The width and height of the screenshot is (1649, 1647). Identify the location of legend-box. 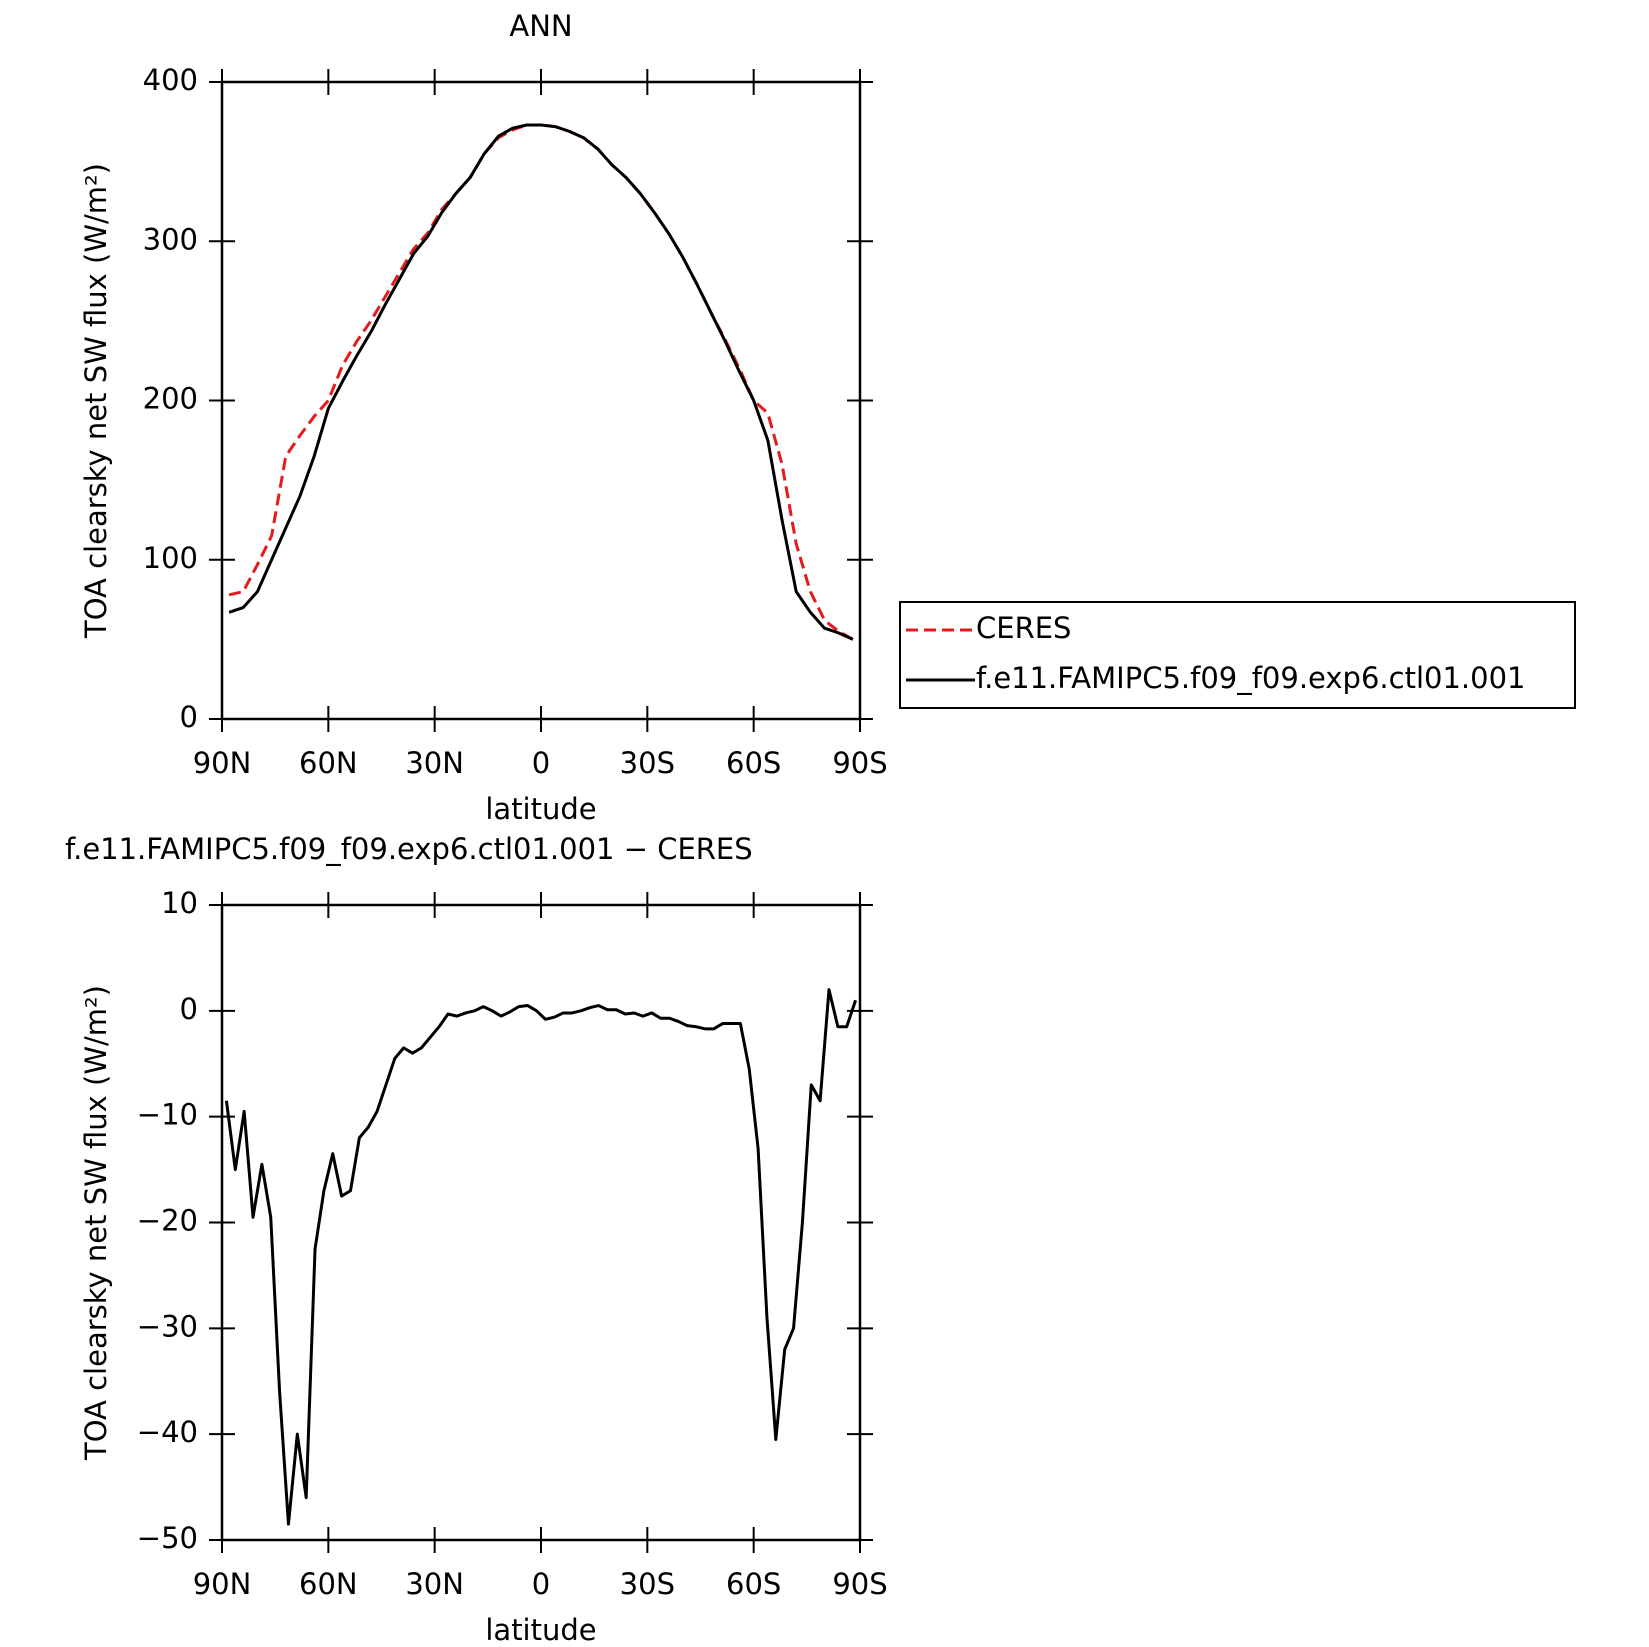
(1237, 655).